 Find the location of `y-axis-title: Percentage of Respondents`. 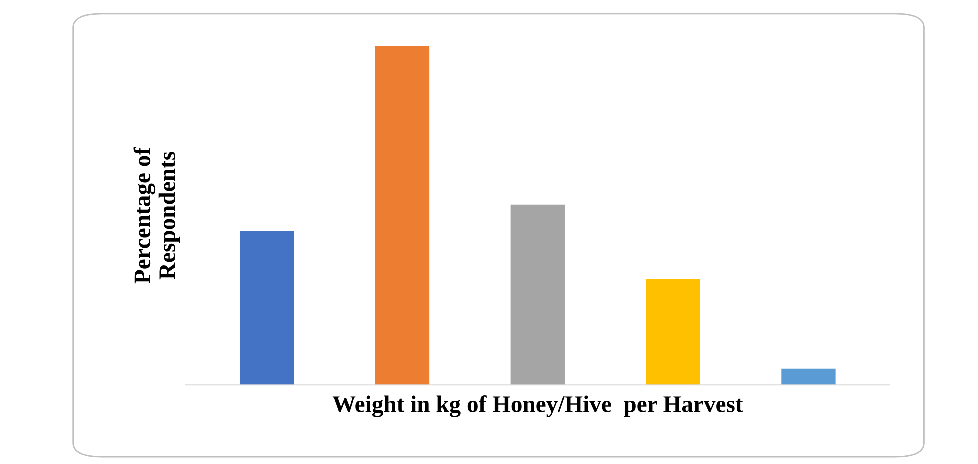

y-axis-title: Percentage of Respondents is located at coordinates (157, 215).